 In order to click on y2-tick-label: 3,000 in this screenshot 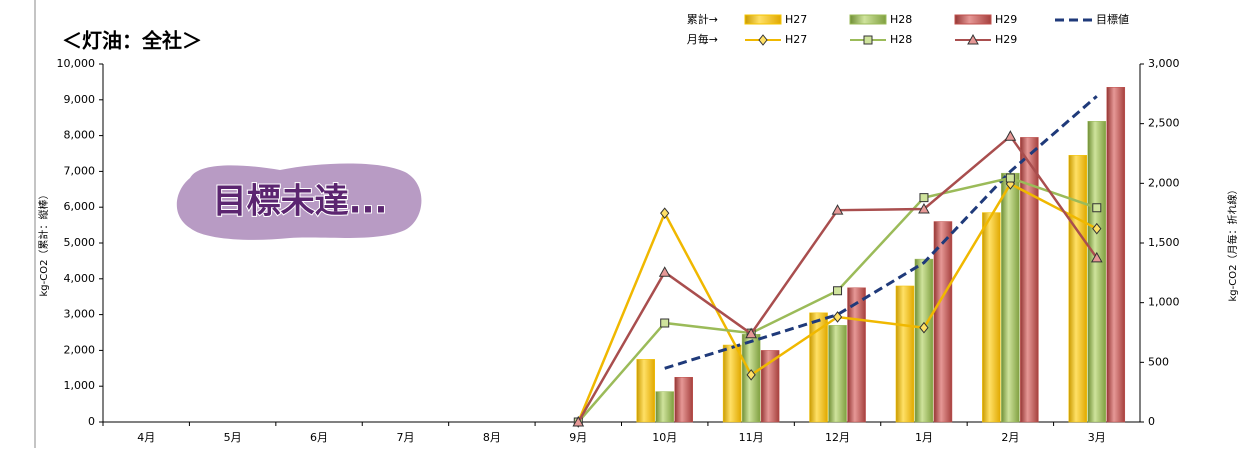, I will do `click(1164, 63)`.